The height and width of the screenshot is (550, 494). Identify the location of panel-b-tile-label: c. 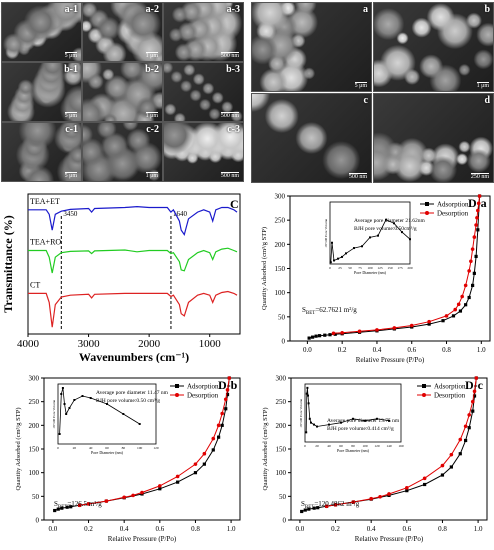
(365, 100).